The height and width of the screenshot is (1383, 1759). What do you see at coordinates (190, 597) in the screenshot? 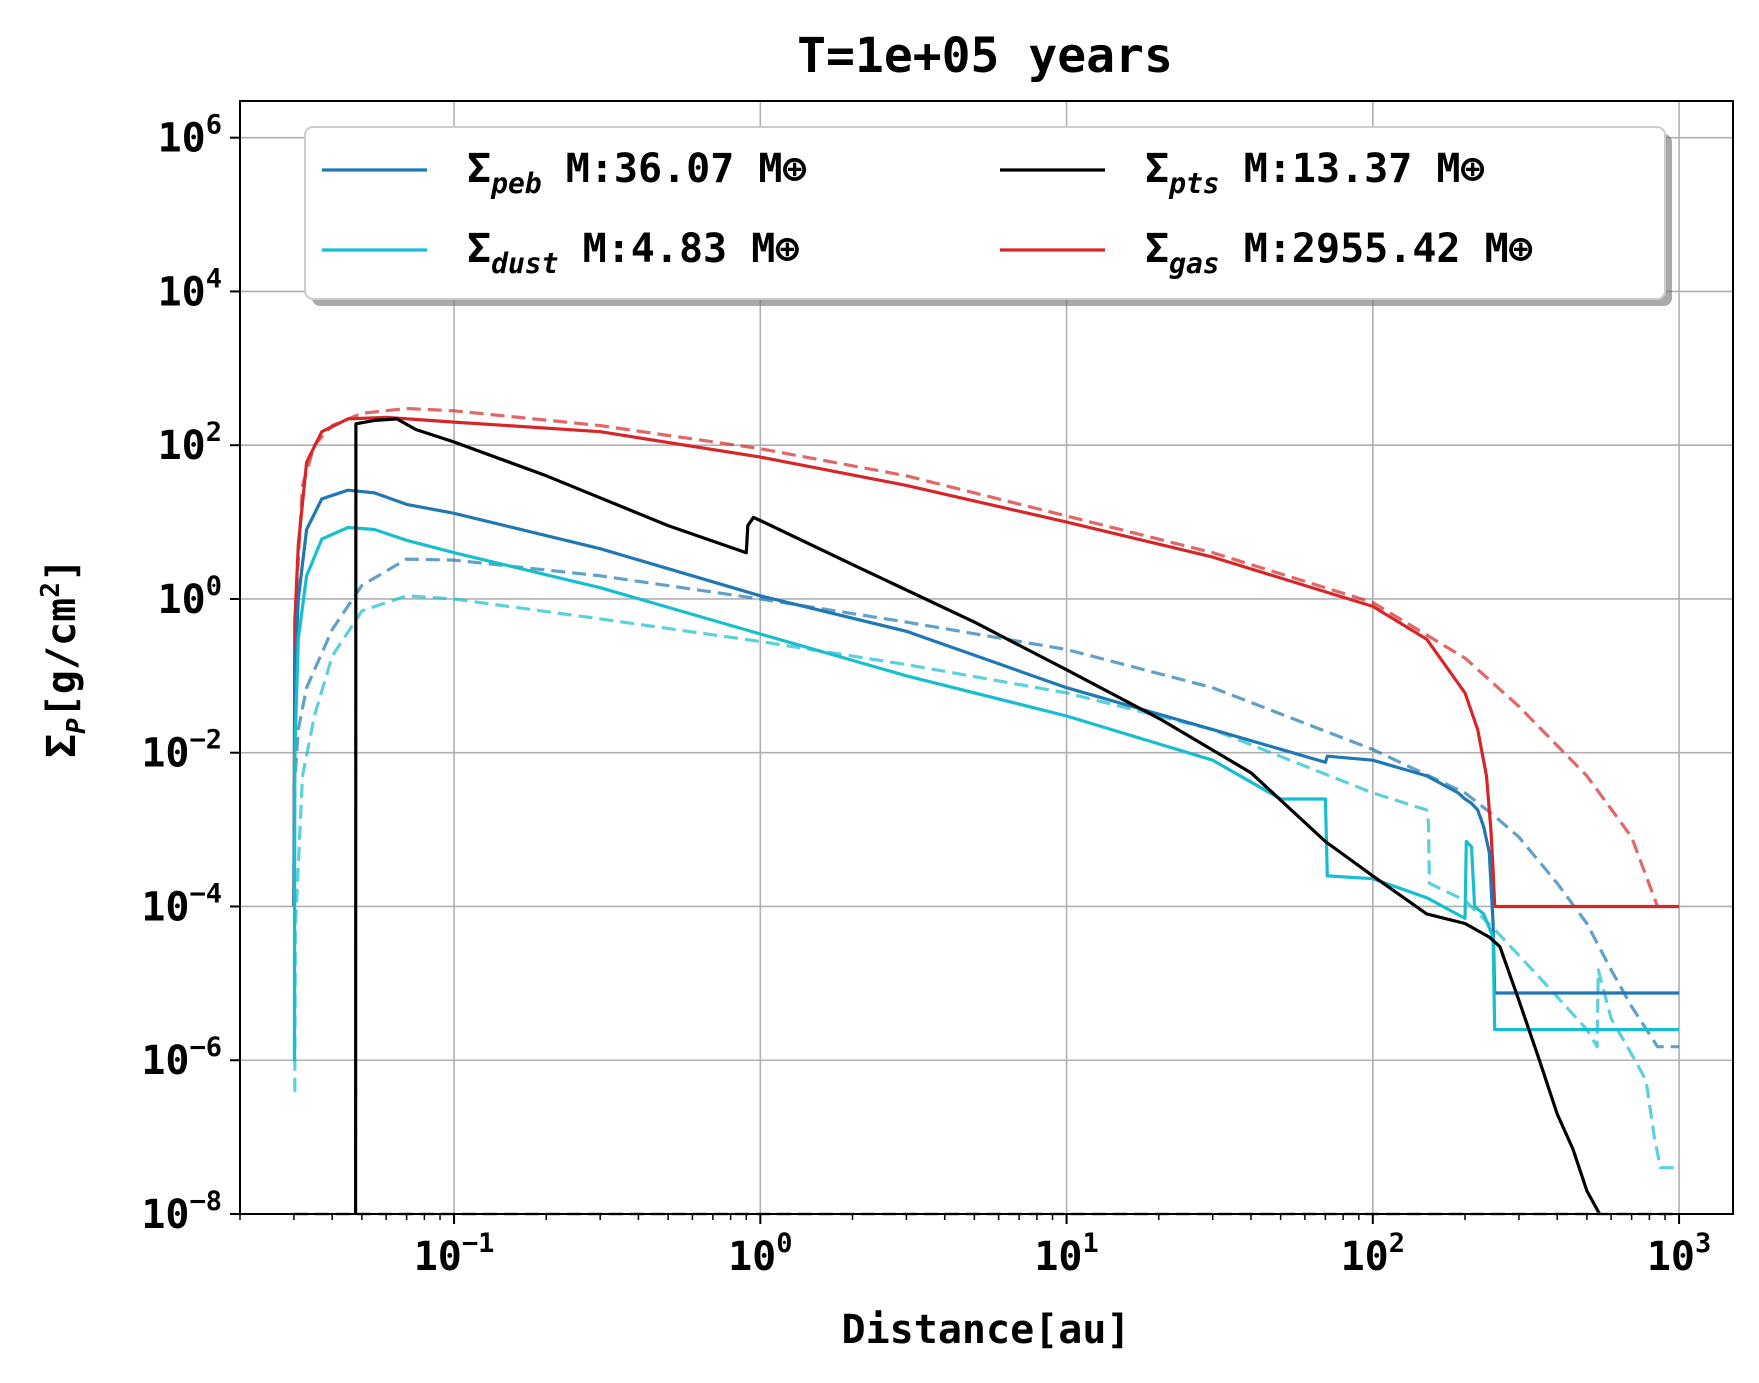
I see `y-tick-label: 10⁰` at bounding box center [190, 597].